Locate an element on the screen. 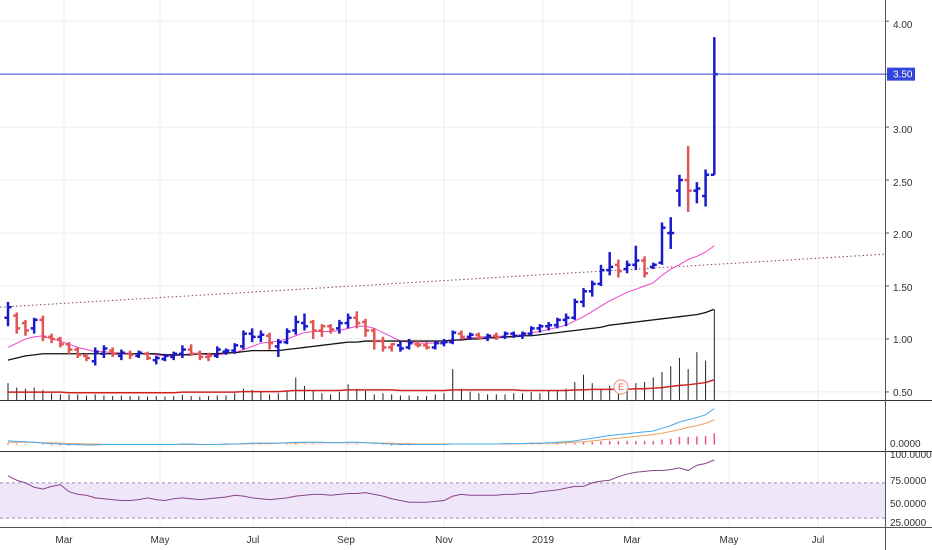 Image resolution: width=932 pixels, height=550 pixels. rsi-tick-75: 75.0000 is located at coordinates (908, 481).